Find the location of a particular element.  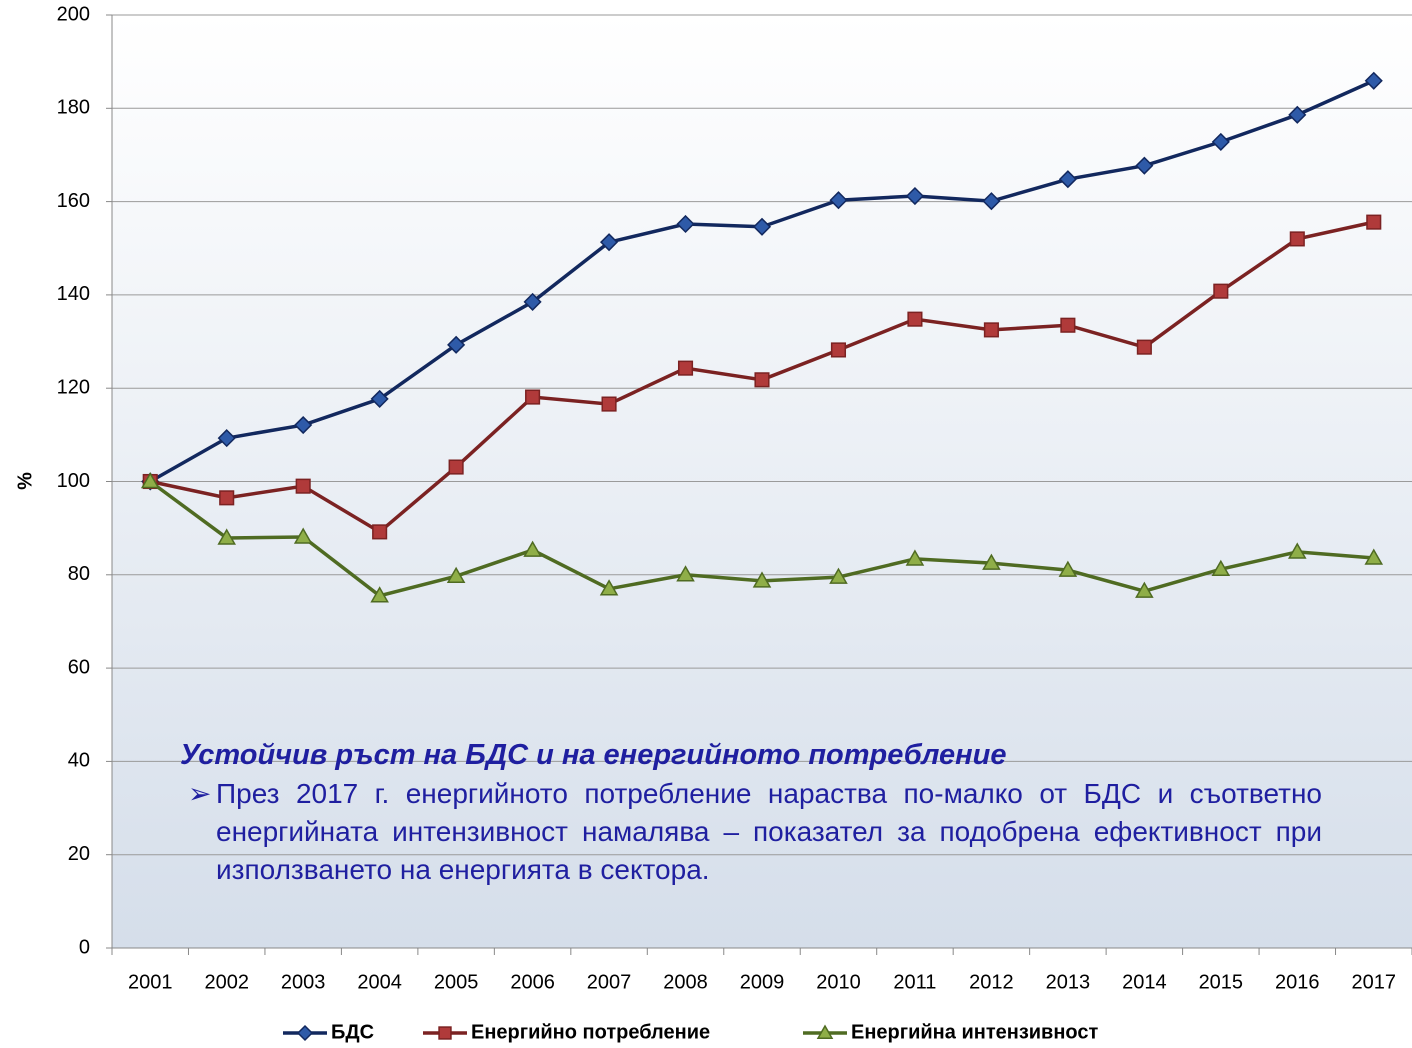

y-tick-label: 160 is located at coordinates (73, 201).